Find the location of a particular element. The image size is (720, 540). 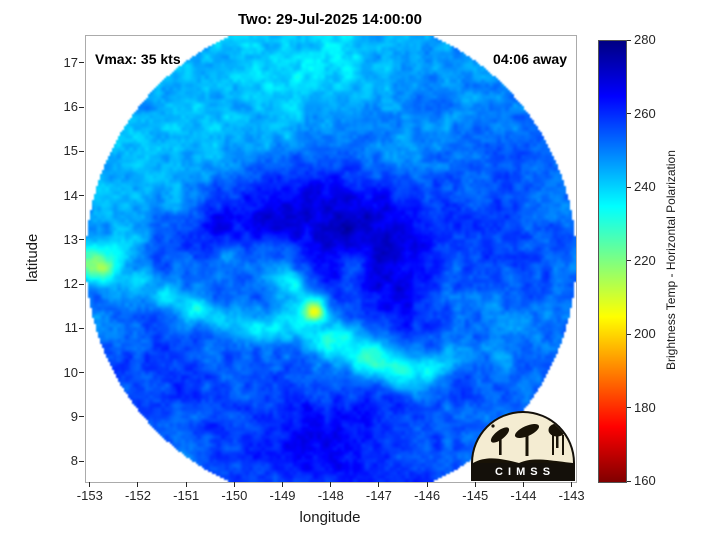

water-tower-icon is located at coordinates (557, 430).